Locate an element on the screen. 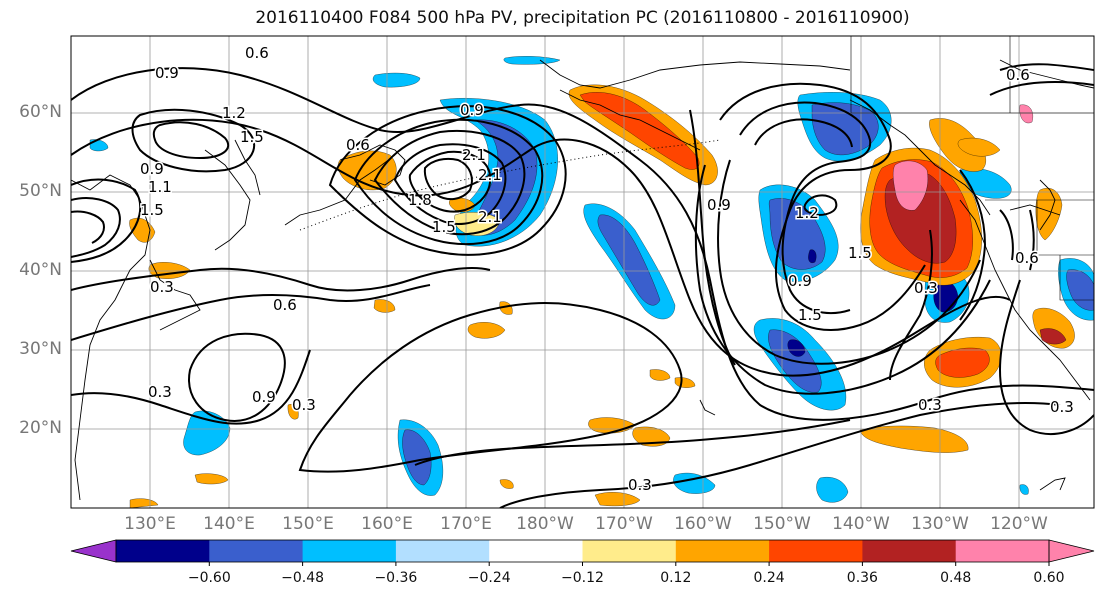 Image resolution: width=1105 pixels, height=601 pixels. colorbar-tick-label: 0.48 is located at coordinates (956, 578).